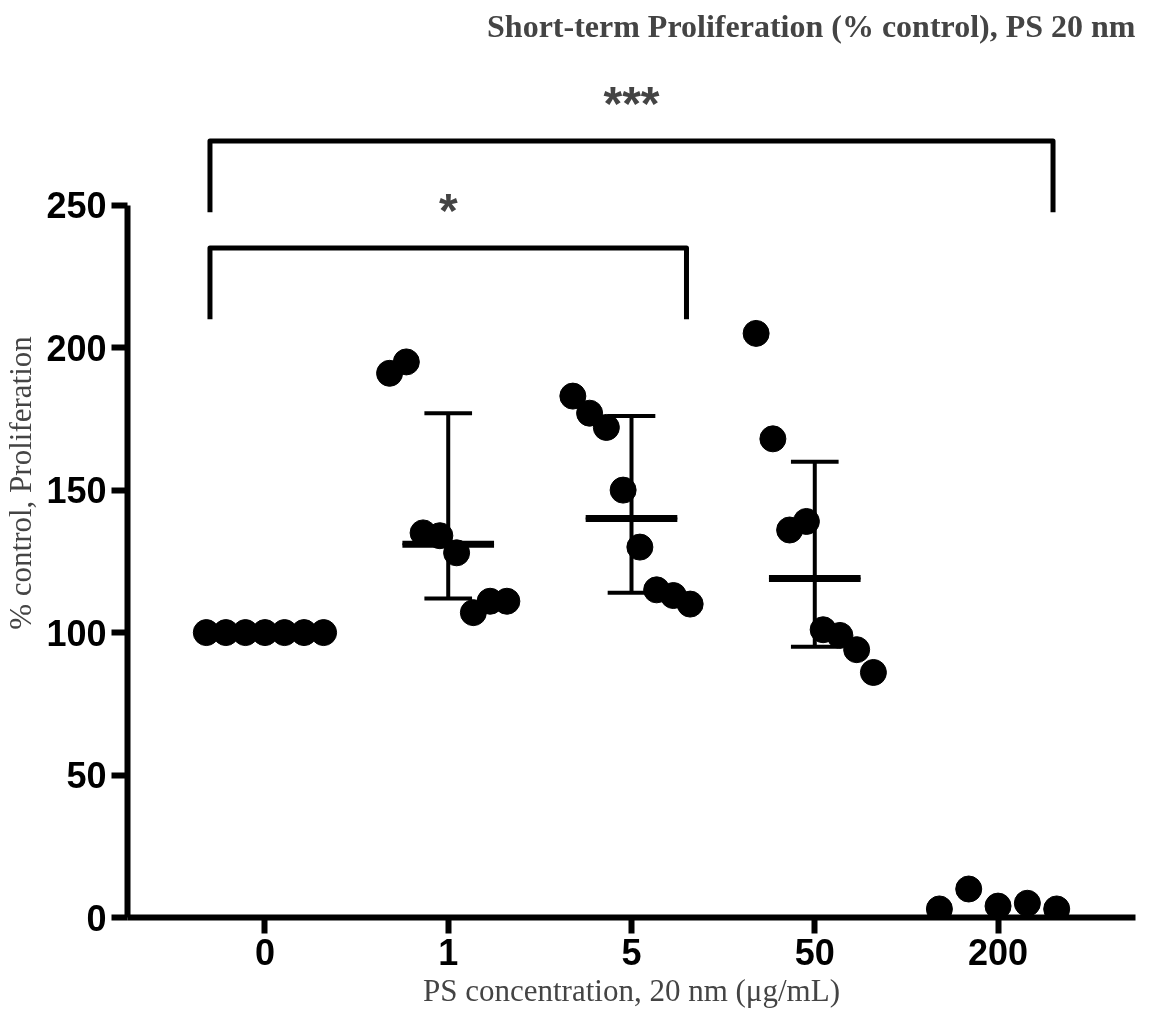  What do you see at coordinates (86, 776) in the screenshot?
I see `y-tick-label: 50` at bounding box center [86, 776].